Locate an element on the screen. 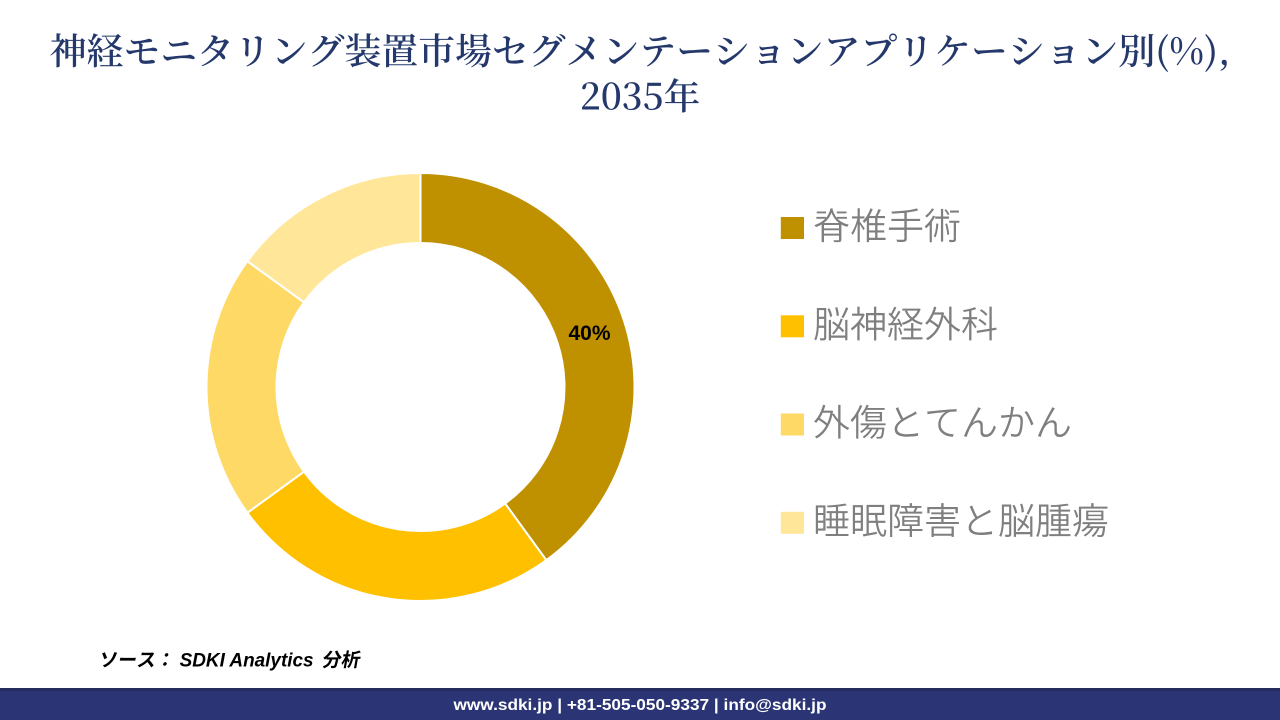  svg-text: SDKI Analytics is located at coordinates (247, 661).